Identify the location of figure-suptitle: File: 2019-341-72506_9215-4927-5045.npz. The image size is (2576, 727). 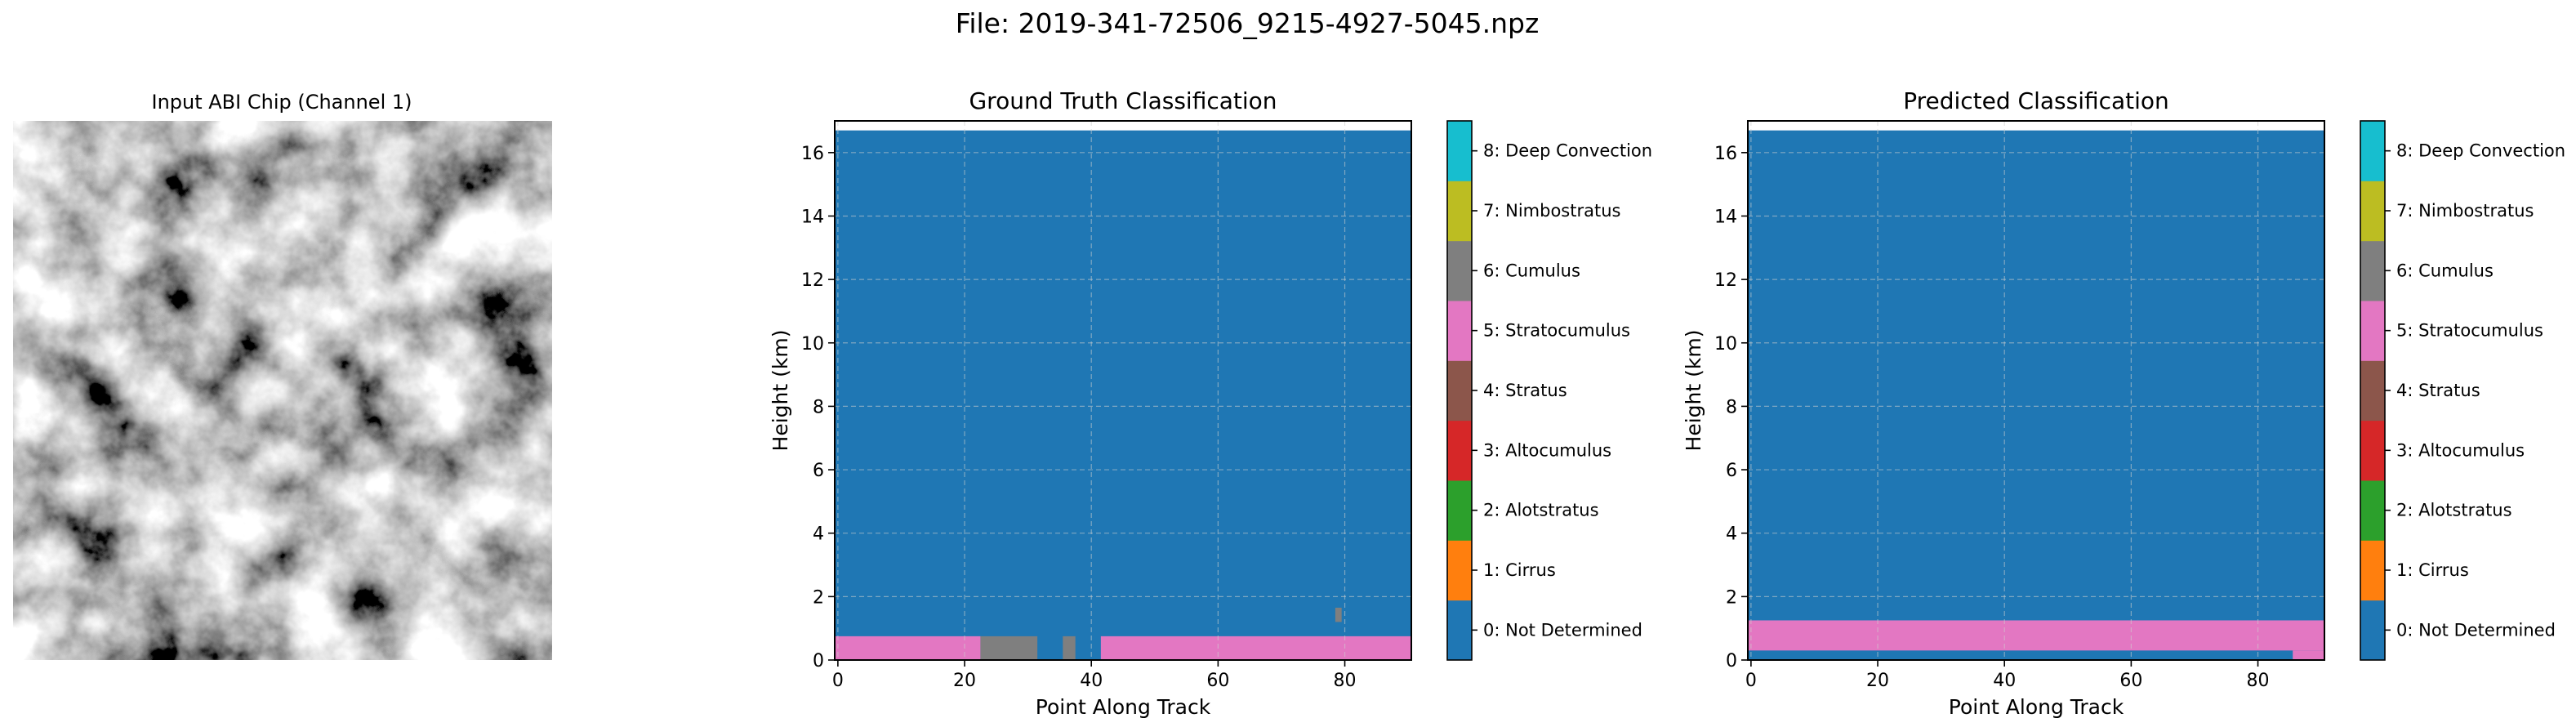
(1248, 23).